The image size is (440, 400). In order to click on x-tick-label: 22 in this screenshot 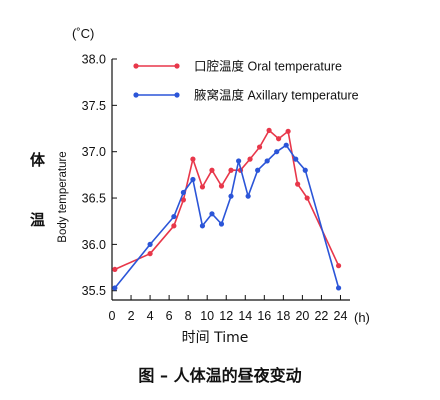, I will do `click(321, 316)`.